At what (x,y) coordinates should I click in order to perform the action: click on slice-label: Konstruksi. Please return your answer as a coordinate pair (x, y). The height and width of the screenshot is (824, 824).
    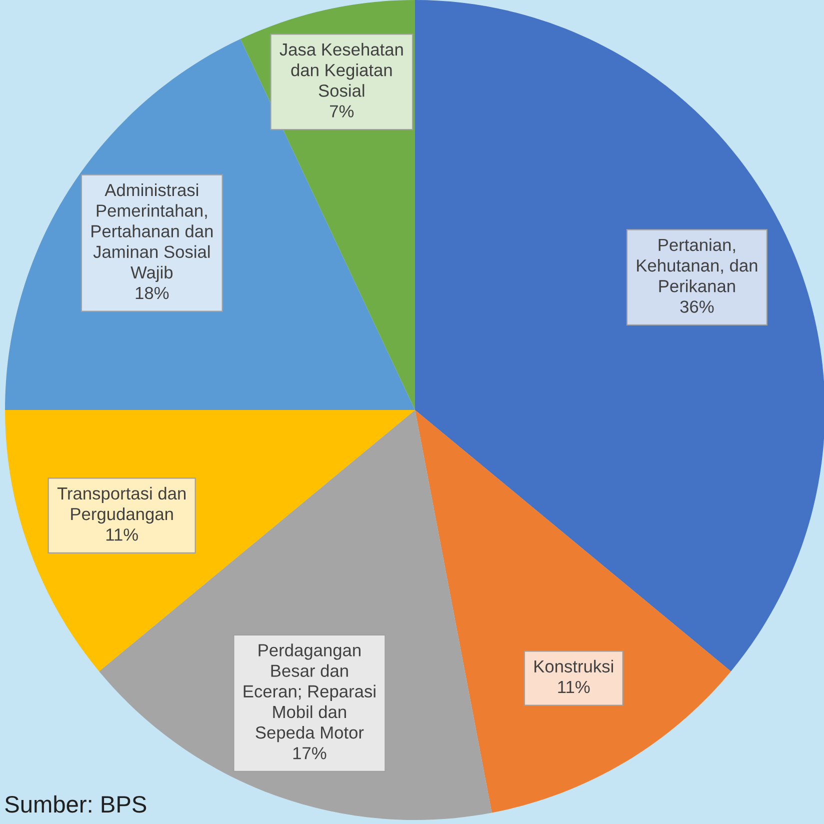
    Looking at the image, I should click on (573, 666).